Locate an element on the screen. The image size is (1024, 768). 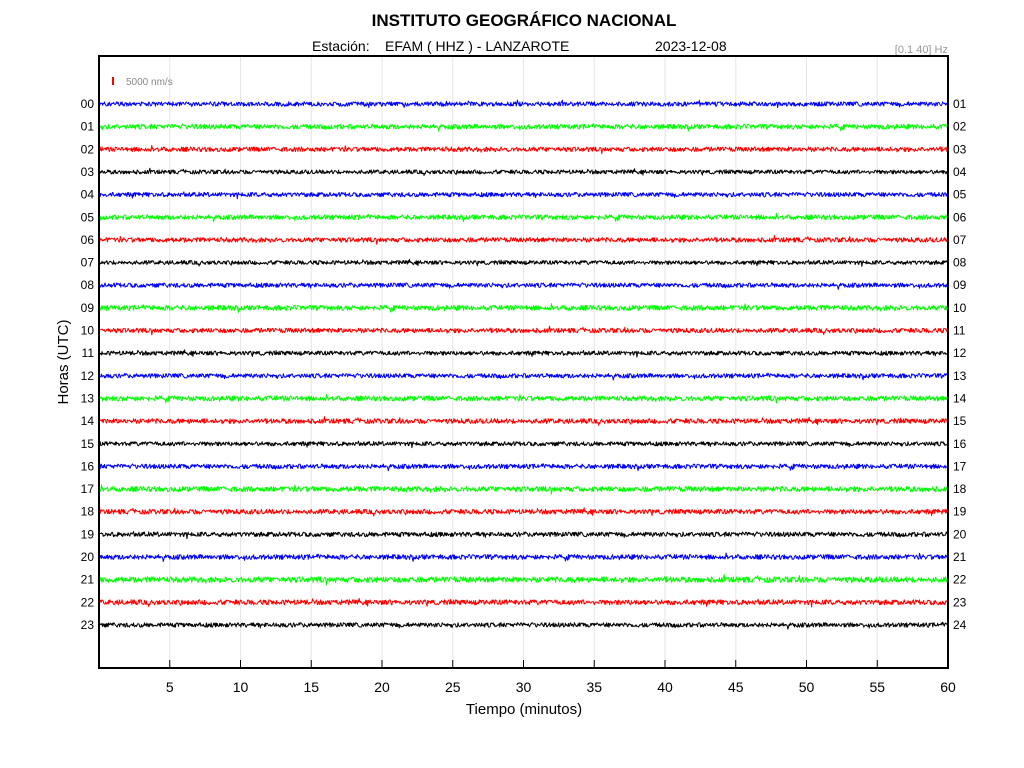
right-hour-label-01: 01 is located at coordinates (960, 104).